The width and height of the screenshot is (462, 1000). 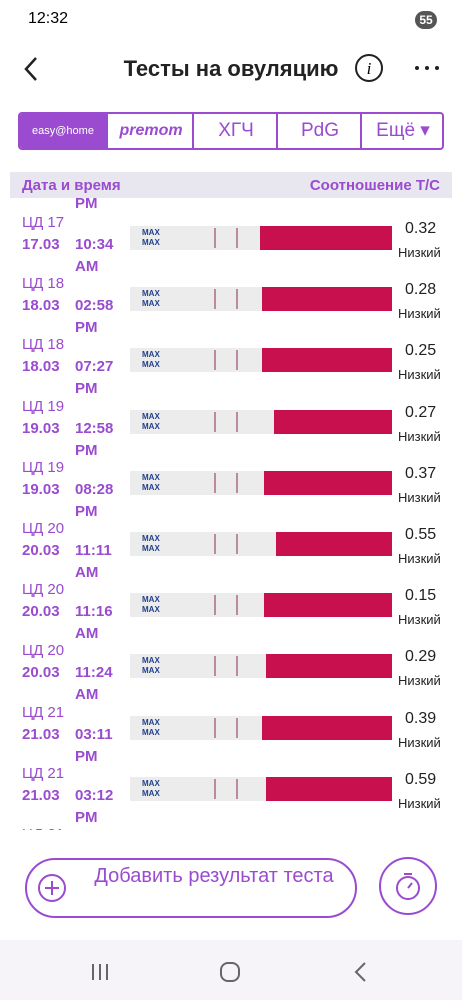 What do you see at coordinates (150, 131) in the screenshot?
I see `tab: premom` at bounding box center [150, 131].